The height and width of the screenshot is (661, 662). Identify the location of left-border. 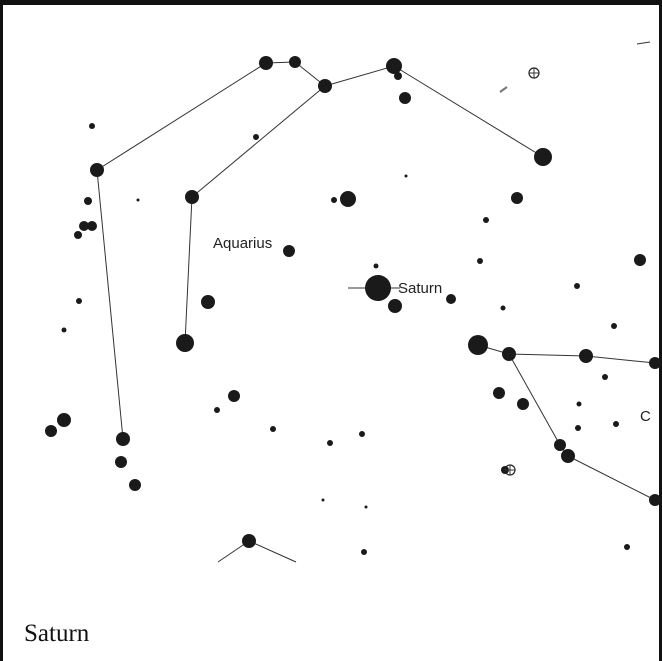
(1, 330).